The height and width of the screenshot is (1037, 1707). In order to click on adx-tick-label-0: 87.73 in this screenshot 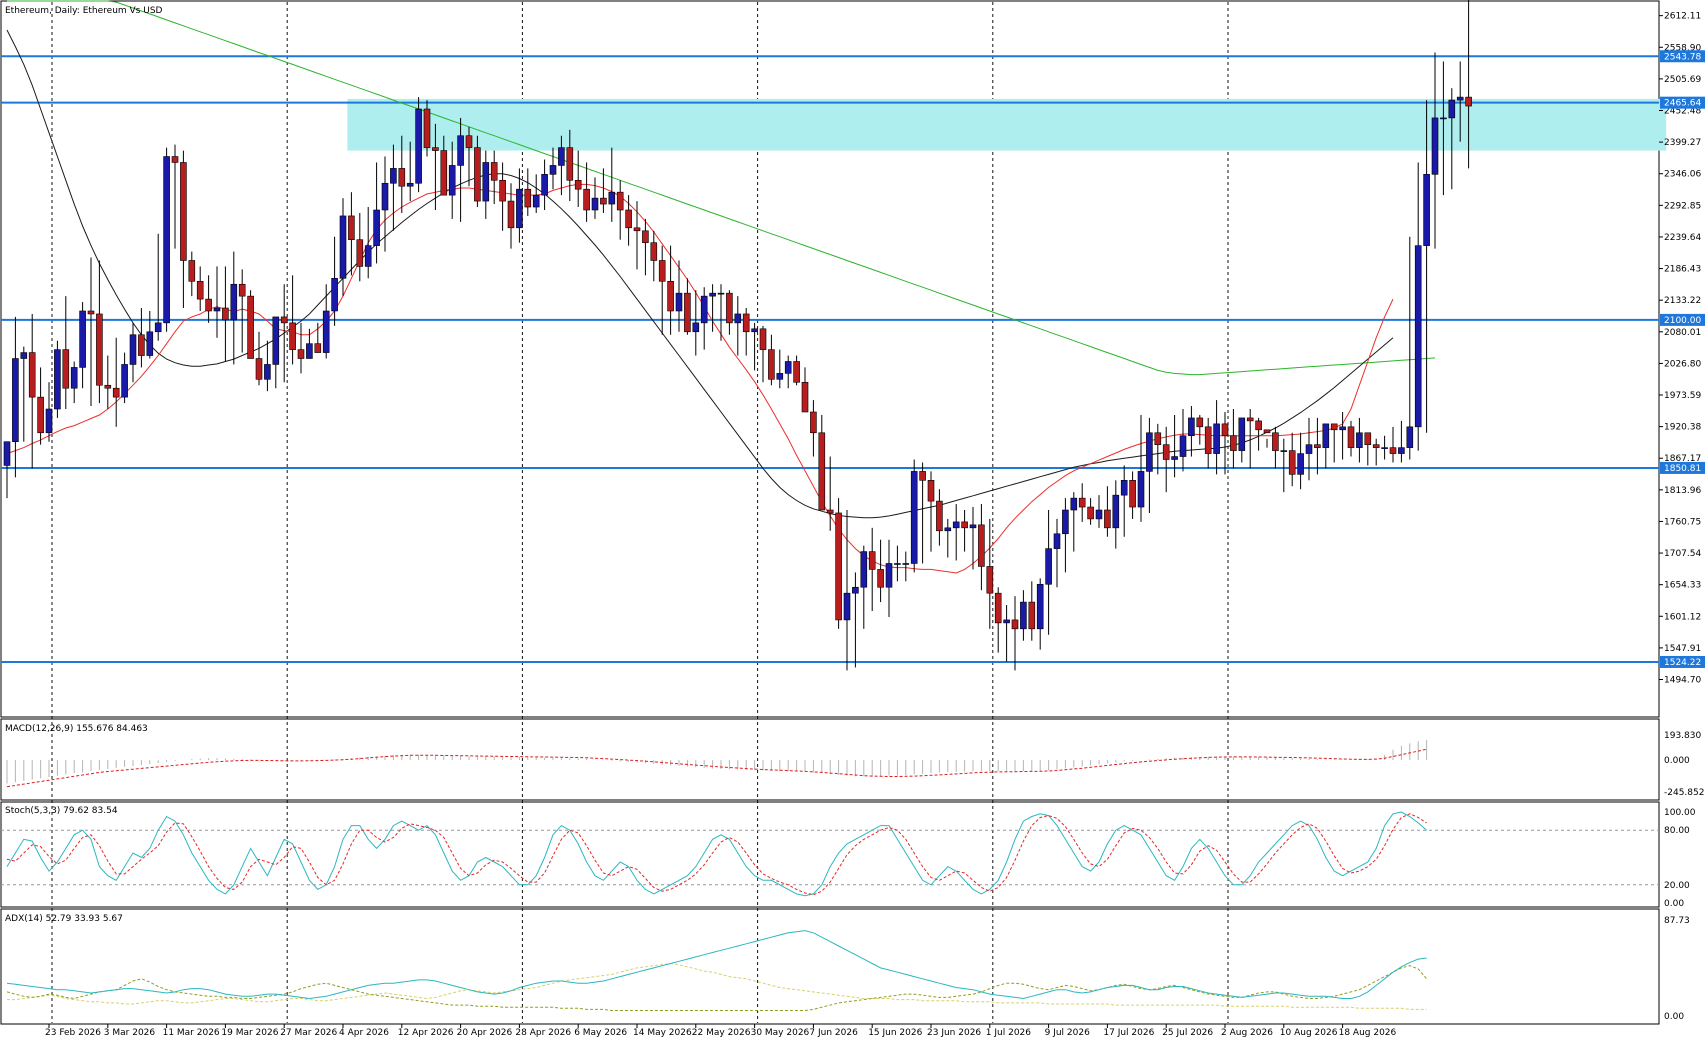, I will do `click(1677, 921)`.